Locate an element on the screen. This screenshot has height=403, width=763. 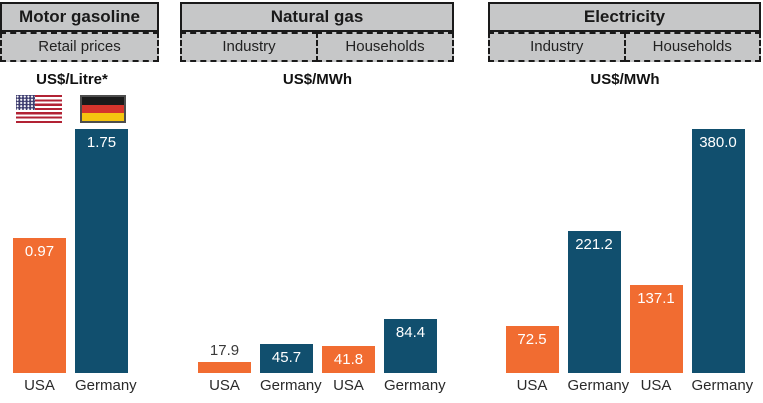
subheader-retail-prices: Retail prices is located at coordinates (79, 47).